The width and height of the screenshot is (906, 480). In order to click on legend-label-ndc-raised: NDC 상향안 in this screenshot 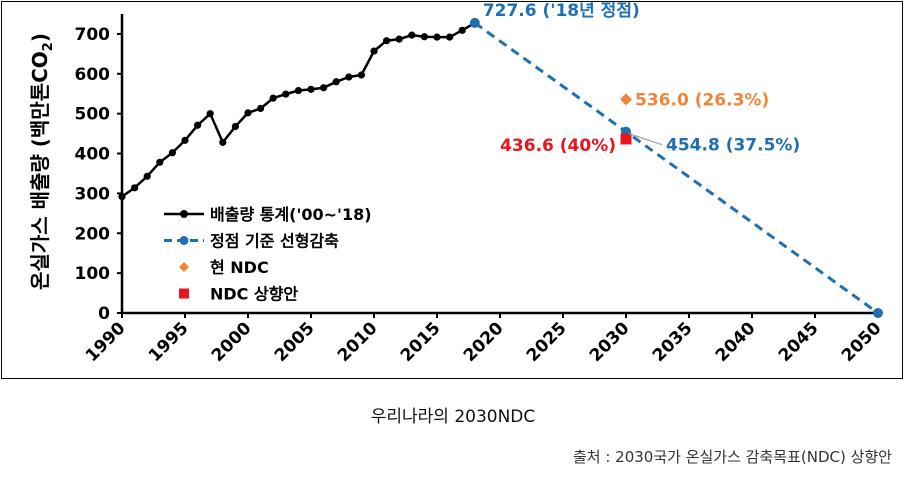, I will do `click(254, 294)`.